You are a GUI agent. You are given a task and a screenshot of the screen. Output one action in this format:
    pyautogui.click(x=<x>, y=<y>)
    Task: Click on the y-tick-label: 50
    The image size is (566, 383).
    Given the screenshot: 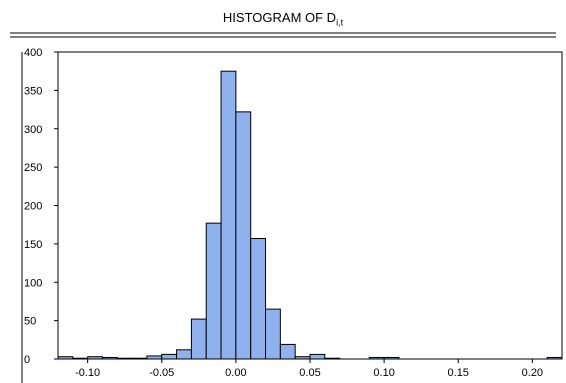 What is the action you would take?
    pyautogui.click(x=30, y=322)
    